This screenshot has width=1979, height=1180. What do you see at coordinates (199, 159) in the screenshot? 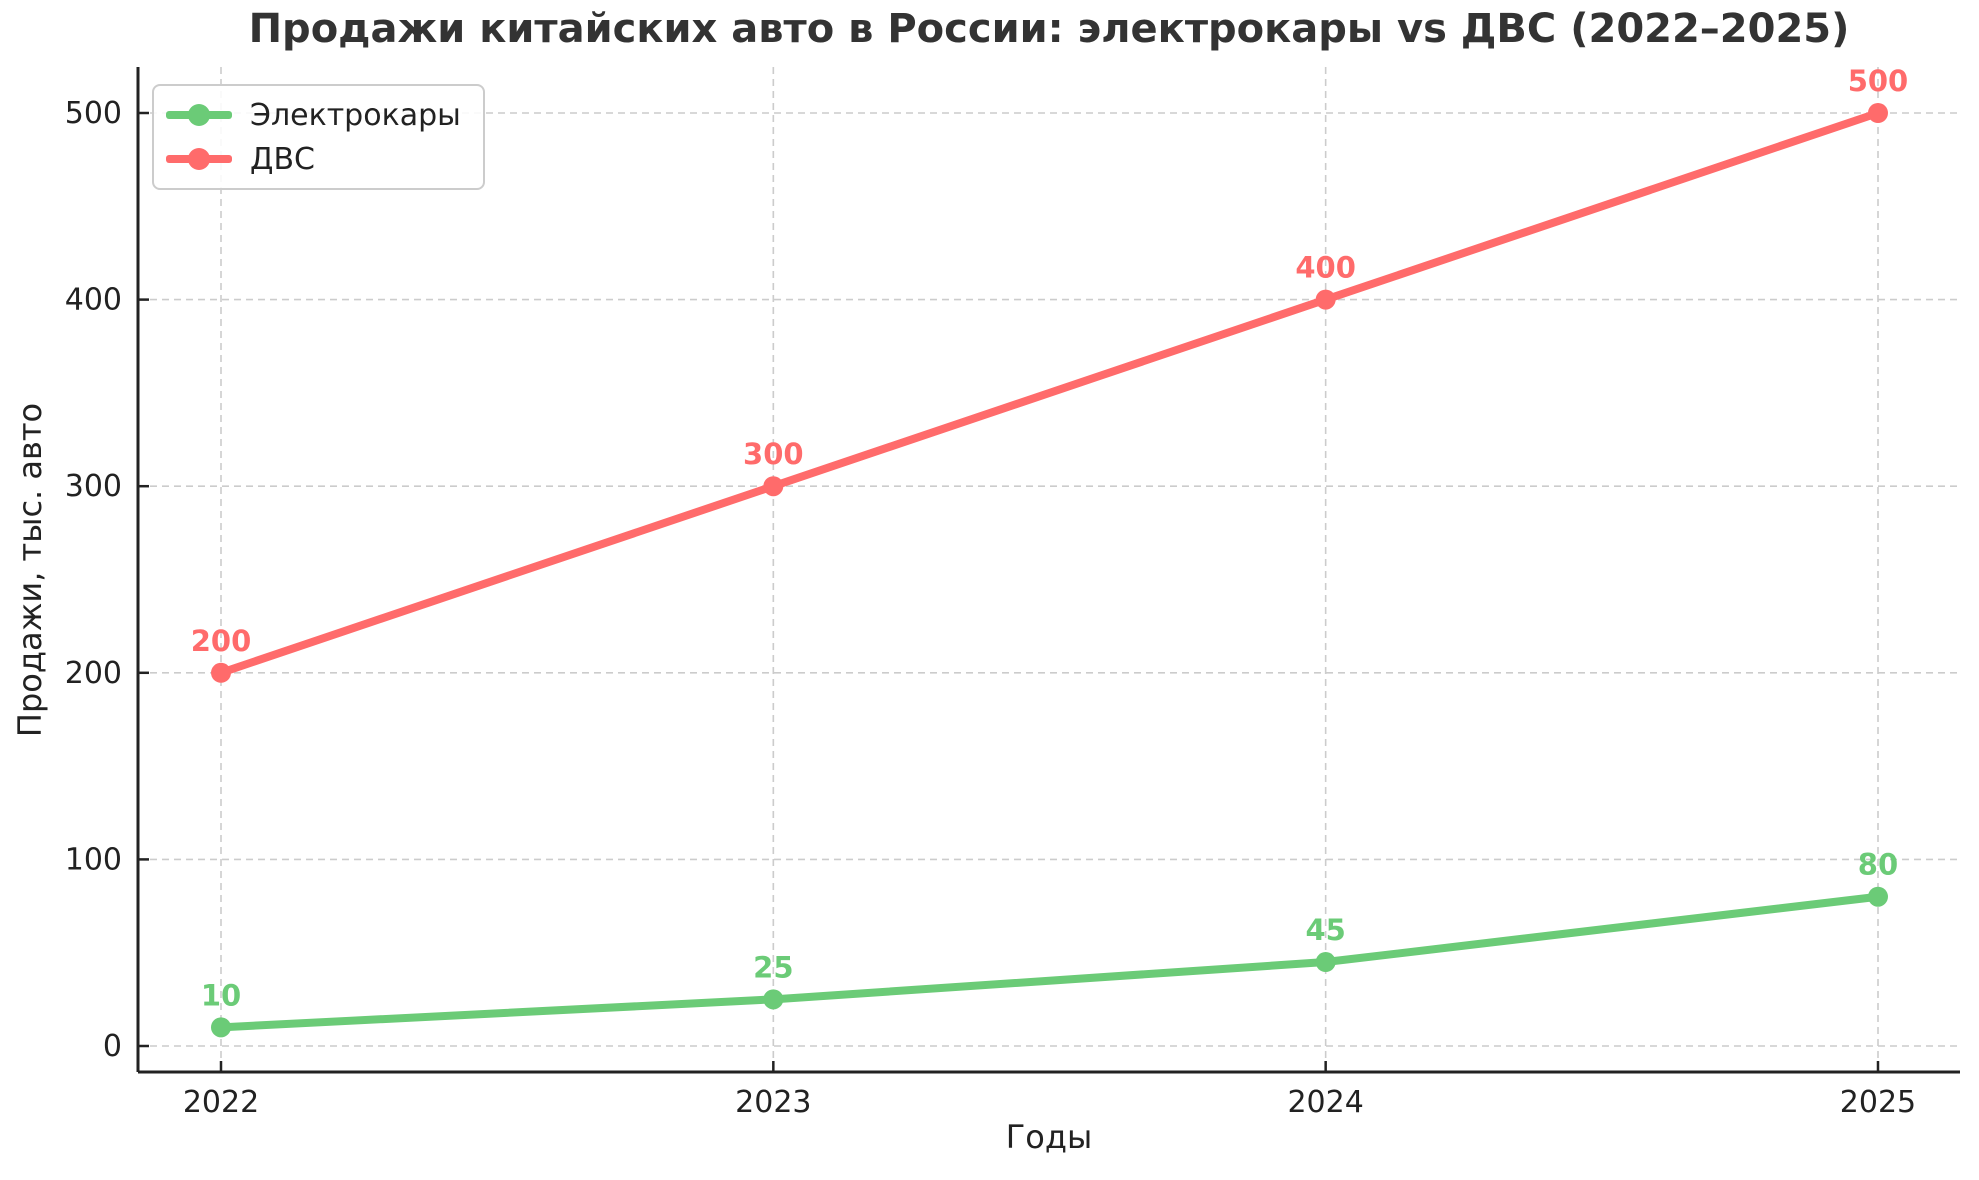
I see `legend-line-marker-ice-icon` at bounding box center [199, 159].